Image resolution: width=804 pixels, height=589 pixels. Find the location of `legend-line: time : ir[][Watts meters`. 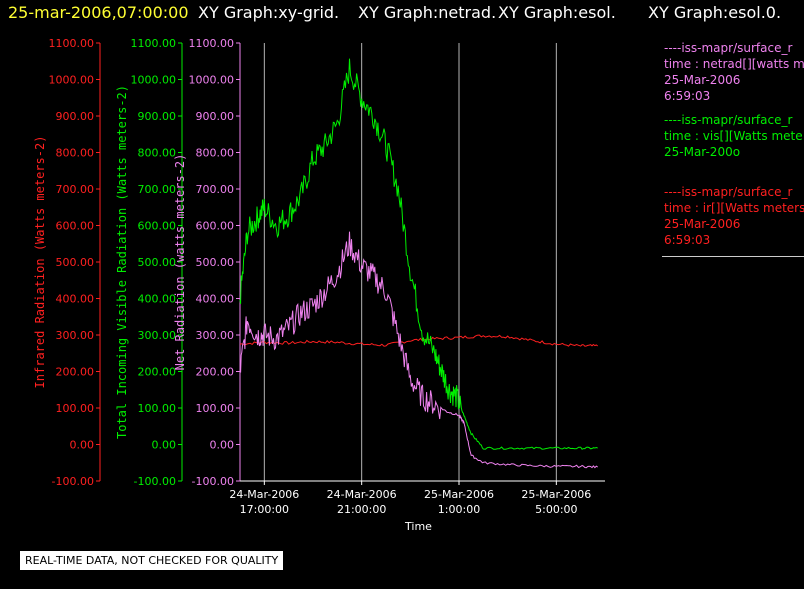

legend-line: time : ir[][Watts meters is located at coordinates (734, 208).